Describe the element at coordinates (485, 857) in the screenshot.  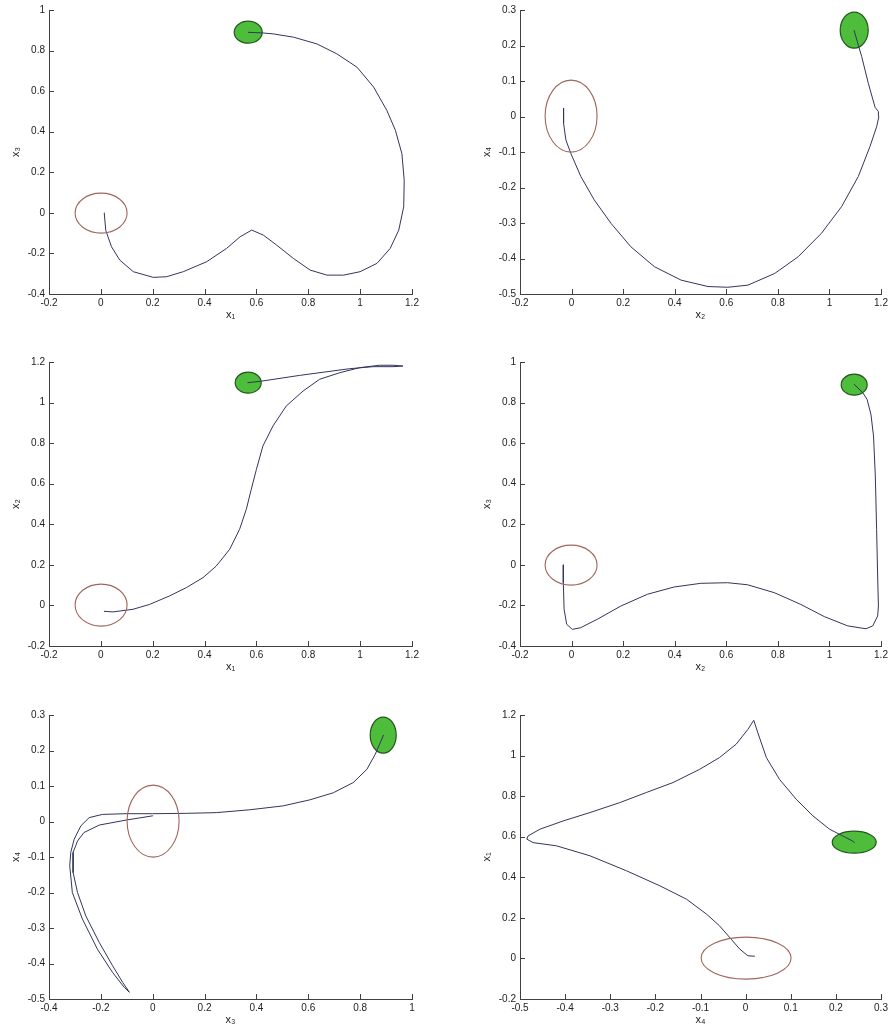
I see `y-axis-title: x₁` at that location.